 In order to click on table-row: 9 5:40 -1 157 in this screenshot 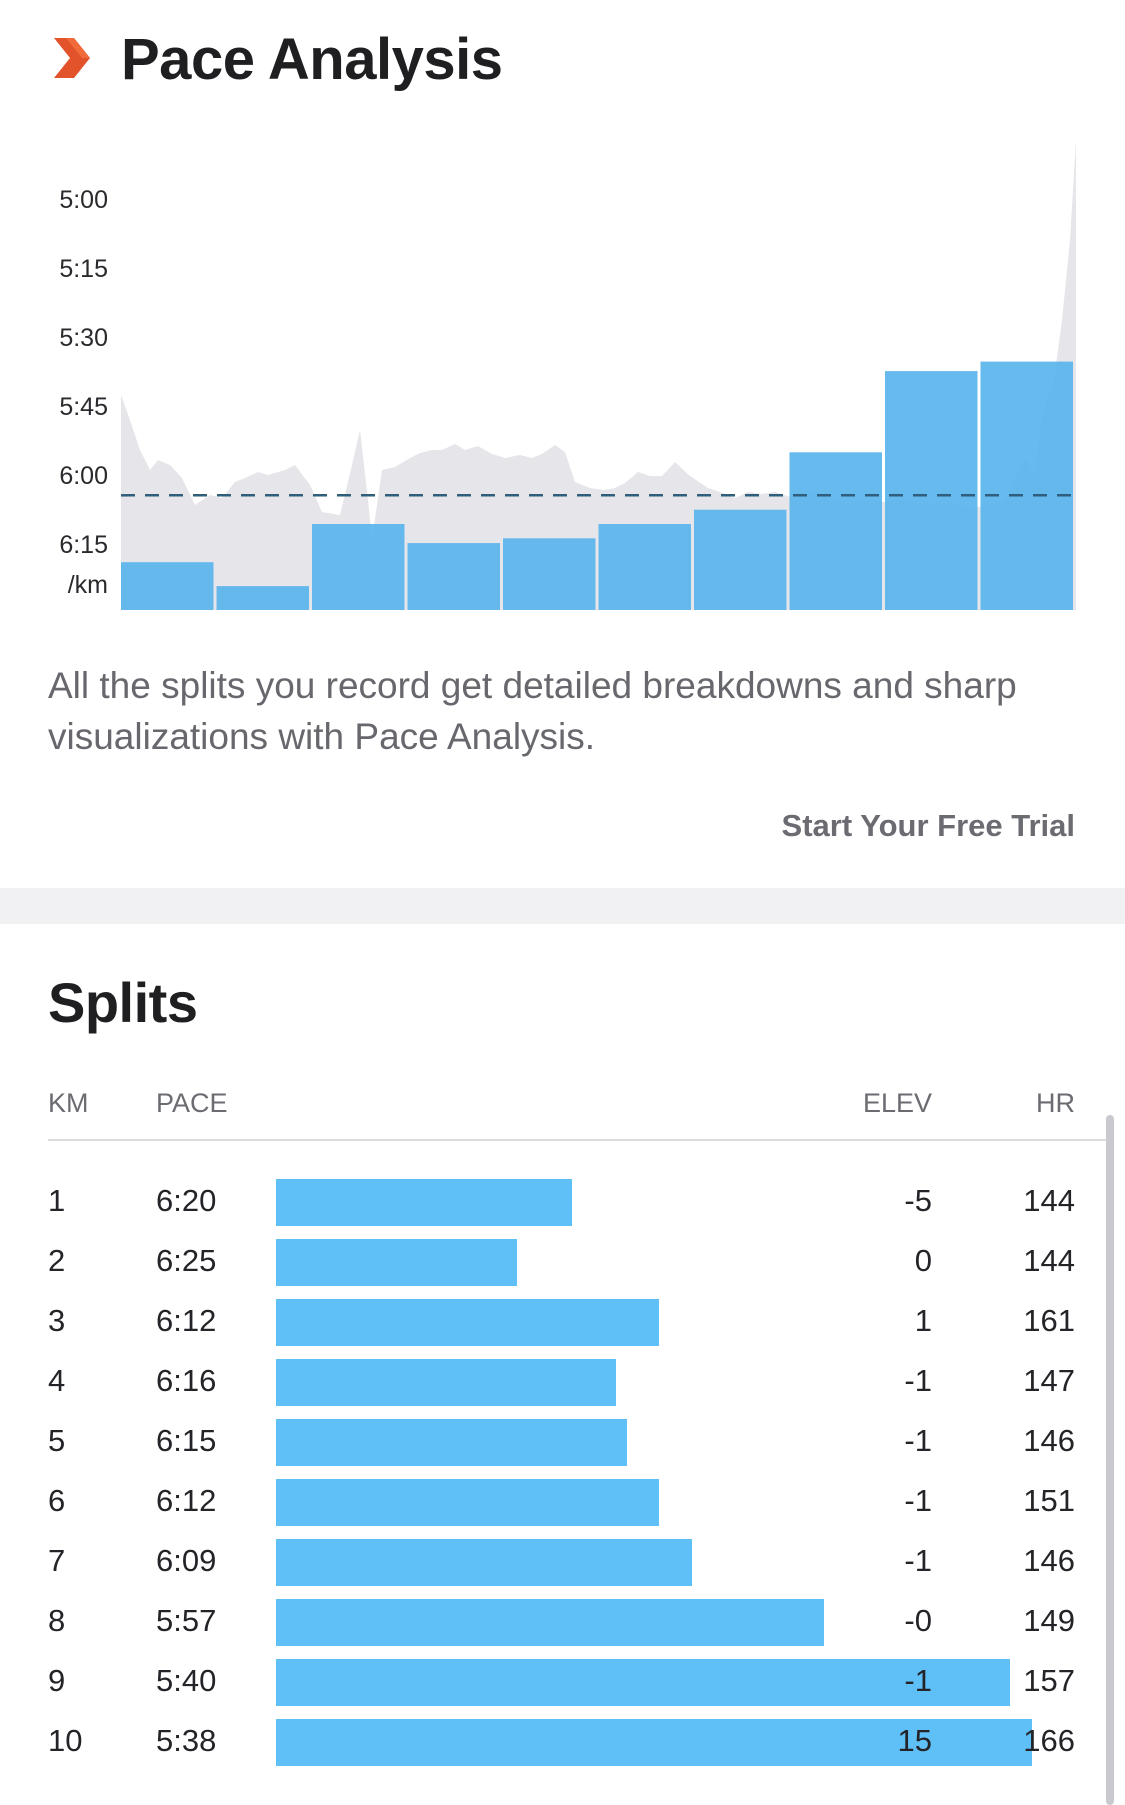, I will do `click(562, 1683)`.